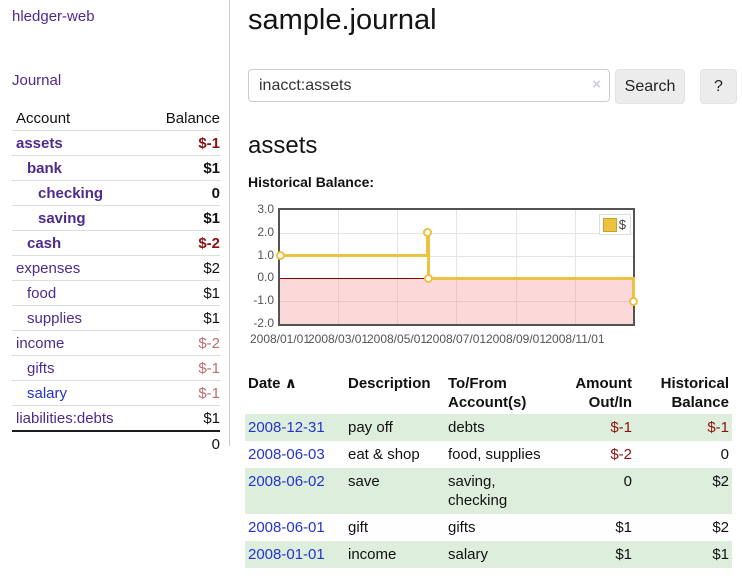 The image size is (742, 582). Describe the element at coordinates (397, 339) in the screenshot. I see `x-axis-tick-label: 2008/05/01` at that location.